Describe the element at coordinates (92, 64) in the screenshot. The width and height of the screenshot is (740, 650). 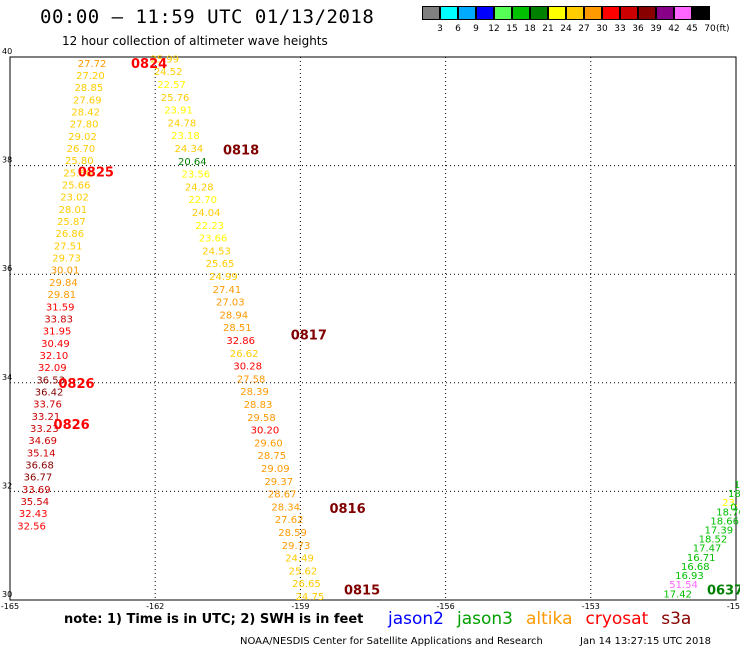
I see `cryosat-wave-height: 27.72` at that location.